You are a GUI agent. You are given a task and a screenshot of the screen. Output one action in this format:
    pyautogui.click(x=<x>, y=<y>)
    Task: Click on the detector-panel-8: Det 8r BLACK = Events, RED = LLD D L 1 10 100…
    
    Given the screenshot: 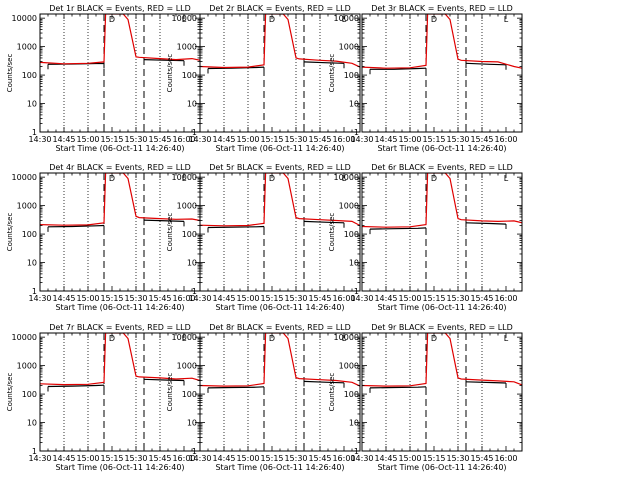 What is the action you would take?
    pyautogui.click(x=263, y=397)
    